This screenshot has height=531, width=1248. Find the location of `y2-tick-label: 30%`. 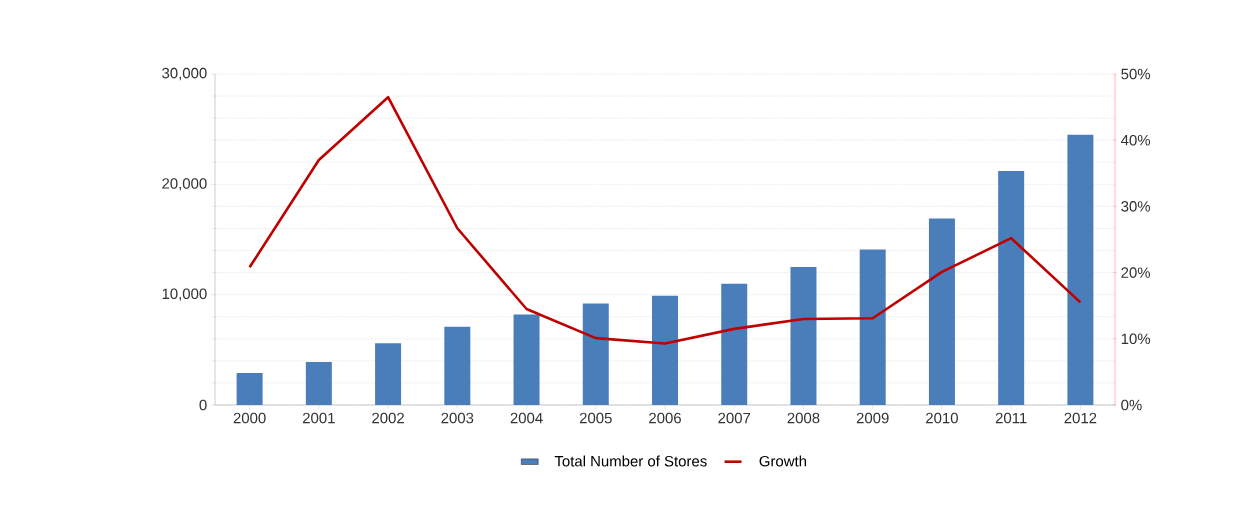

y2-tick-label: 30% is located at coordinates (1136, 206).